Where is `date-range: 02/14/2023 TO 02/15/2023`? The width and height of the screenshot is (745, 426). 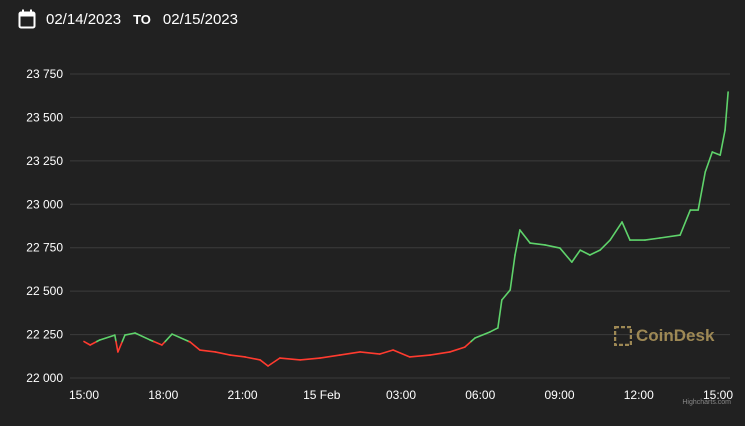
date-range: 02/14/2023 TO 02/15/2023 is located at coordinates (128, 19).